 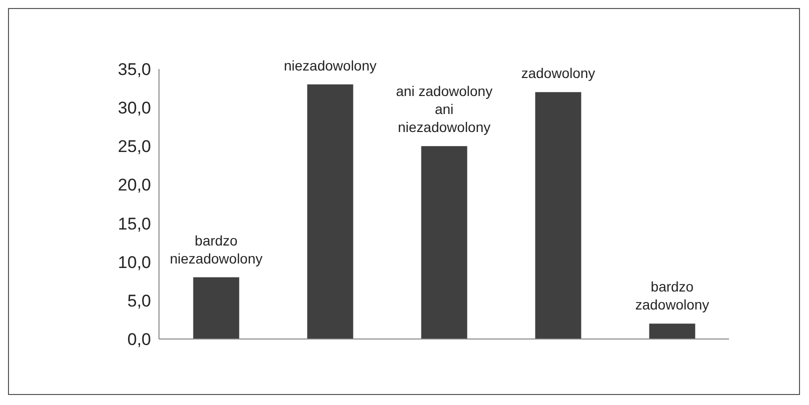 What do you see at coordinates (139, 340) in the screenshot?
I see `y-tick-label: 0,0` at bounding box center [139, 340].